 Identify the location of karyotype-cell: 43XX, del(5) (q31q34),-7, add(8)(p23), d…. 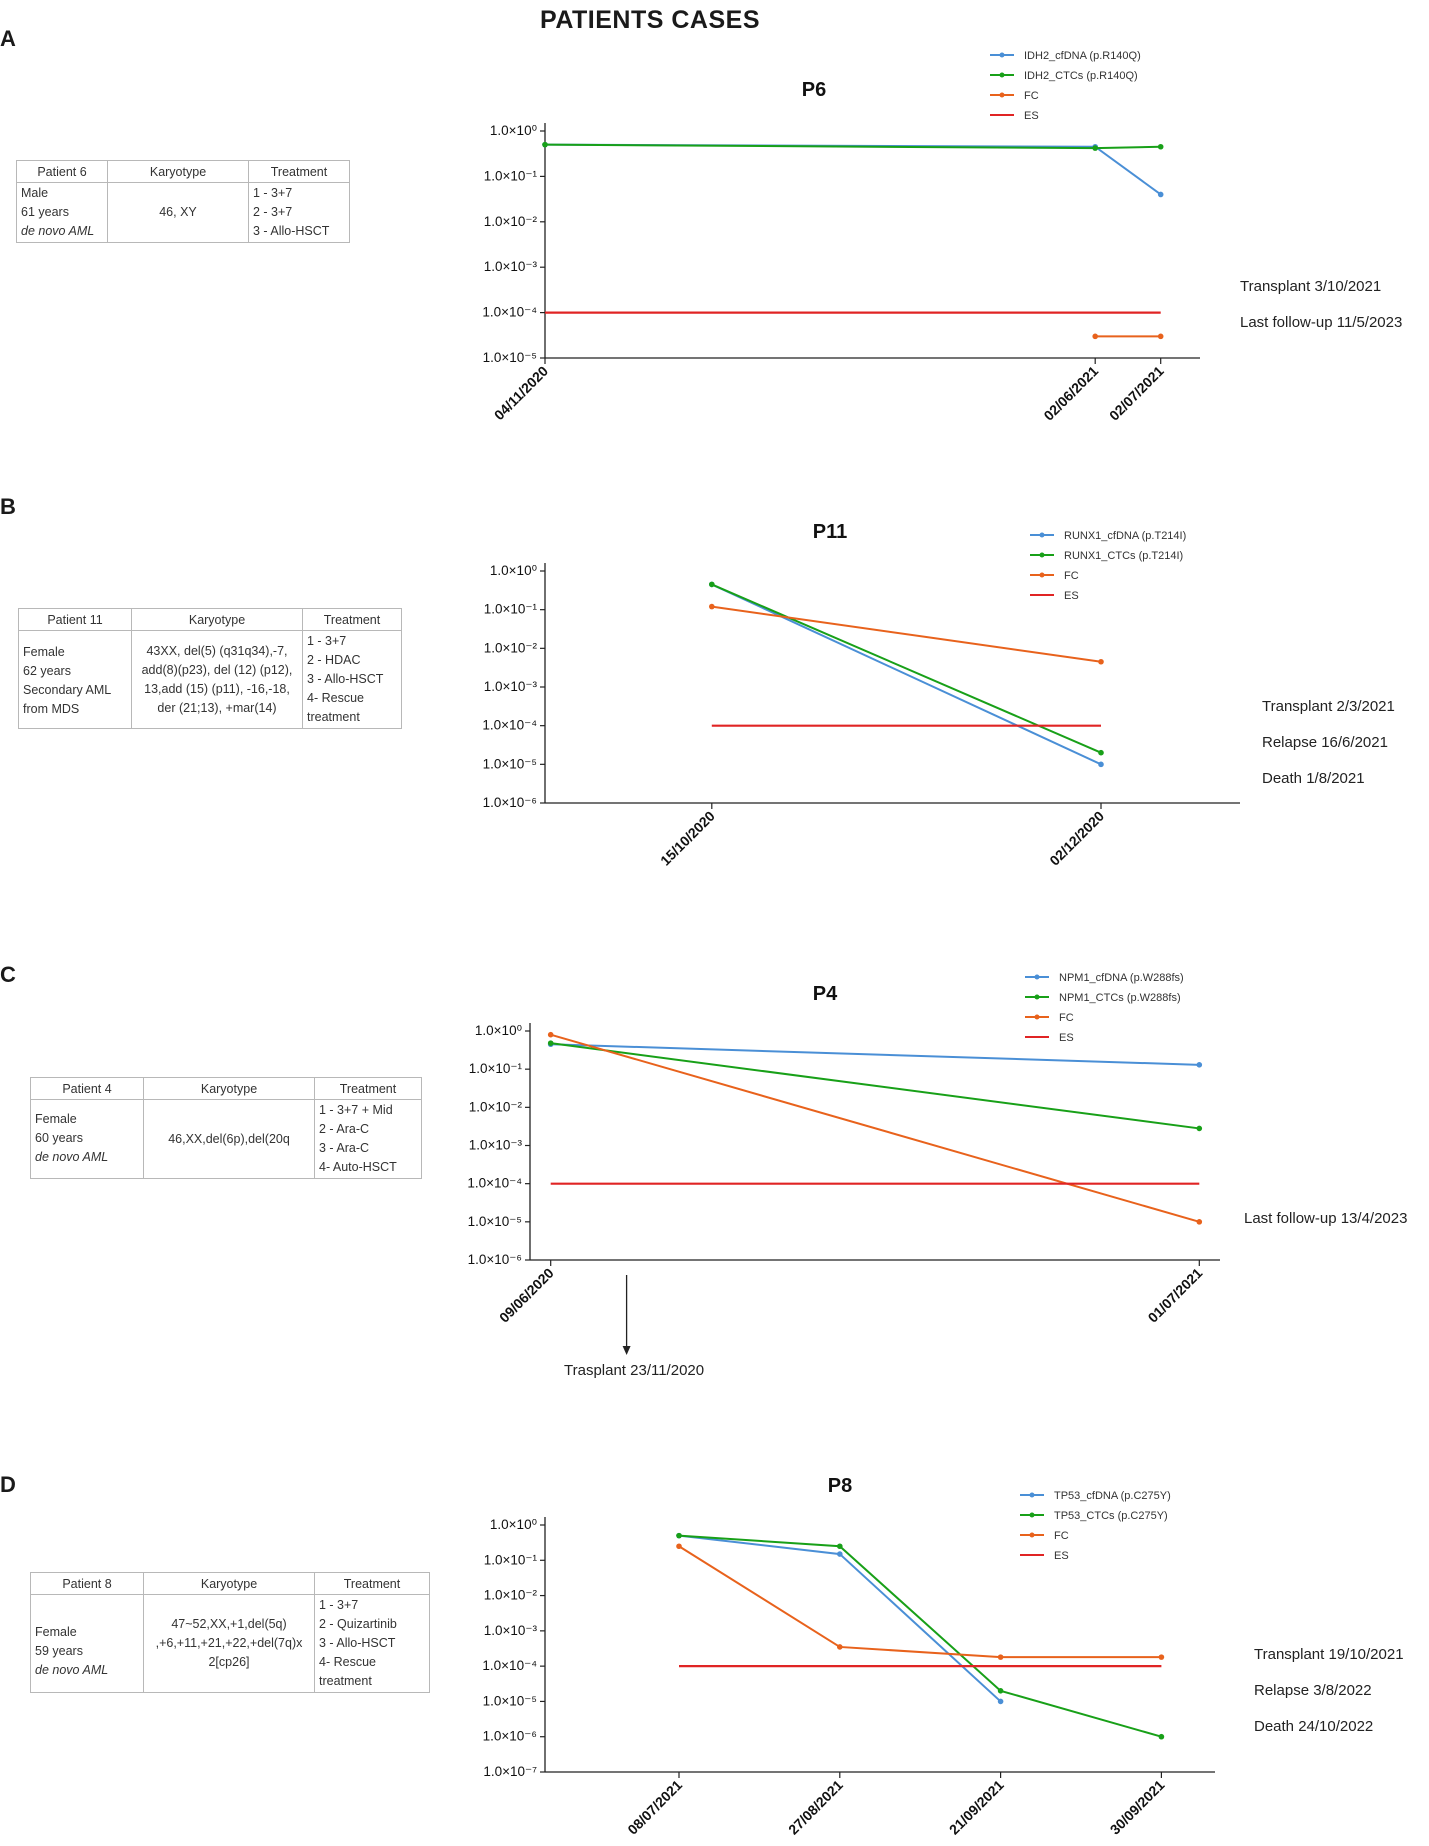
(217, 679).